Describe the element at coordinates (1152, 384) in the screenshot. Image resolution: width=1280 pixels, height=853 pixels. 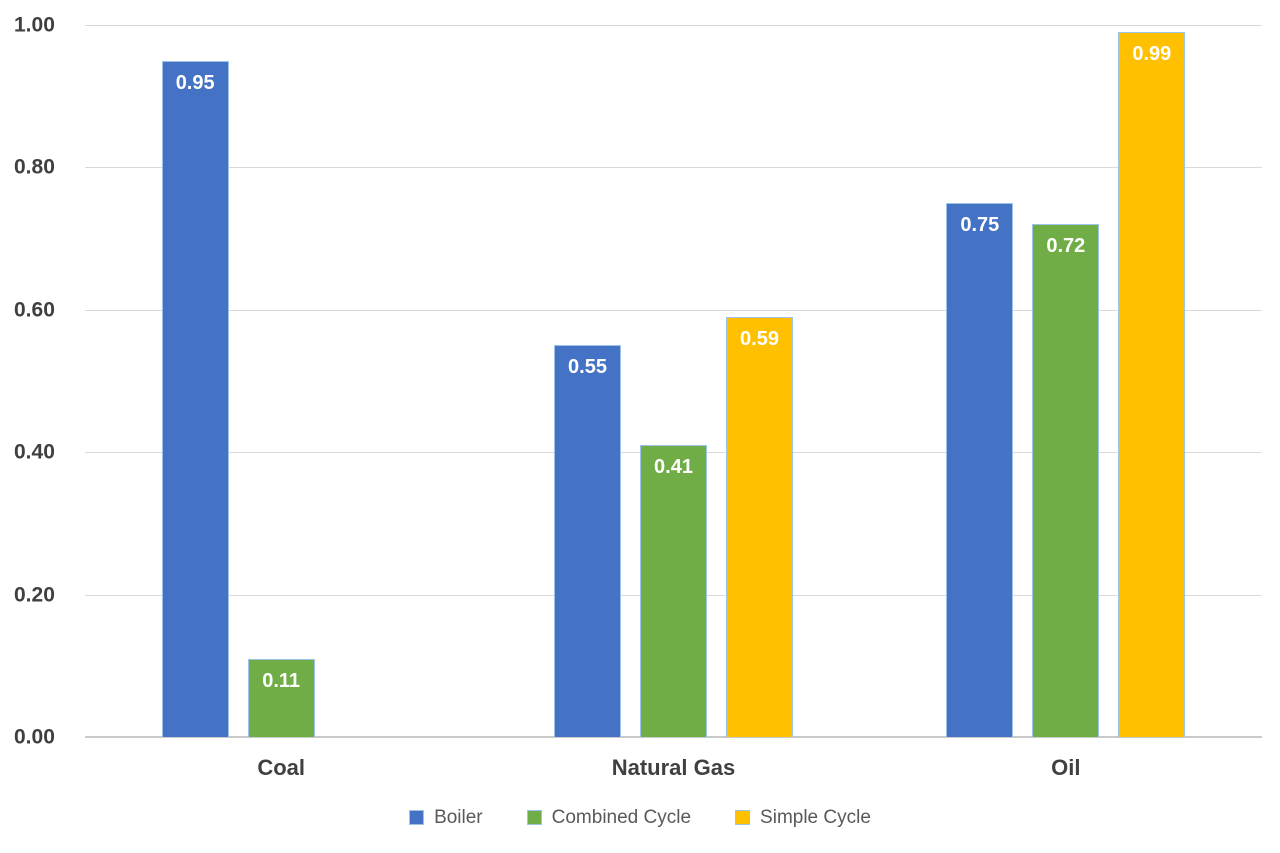
I see `bar-simple-cycle: 0.99` at that location.